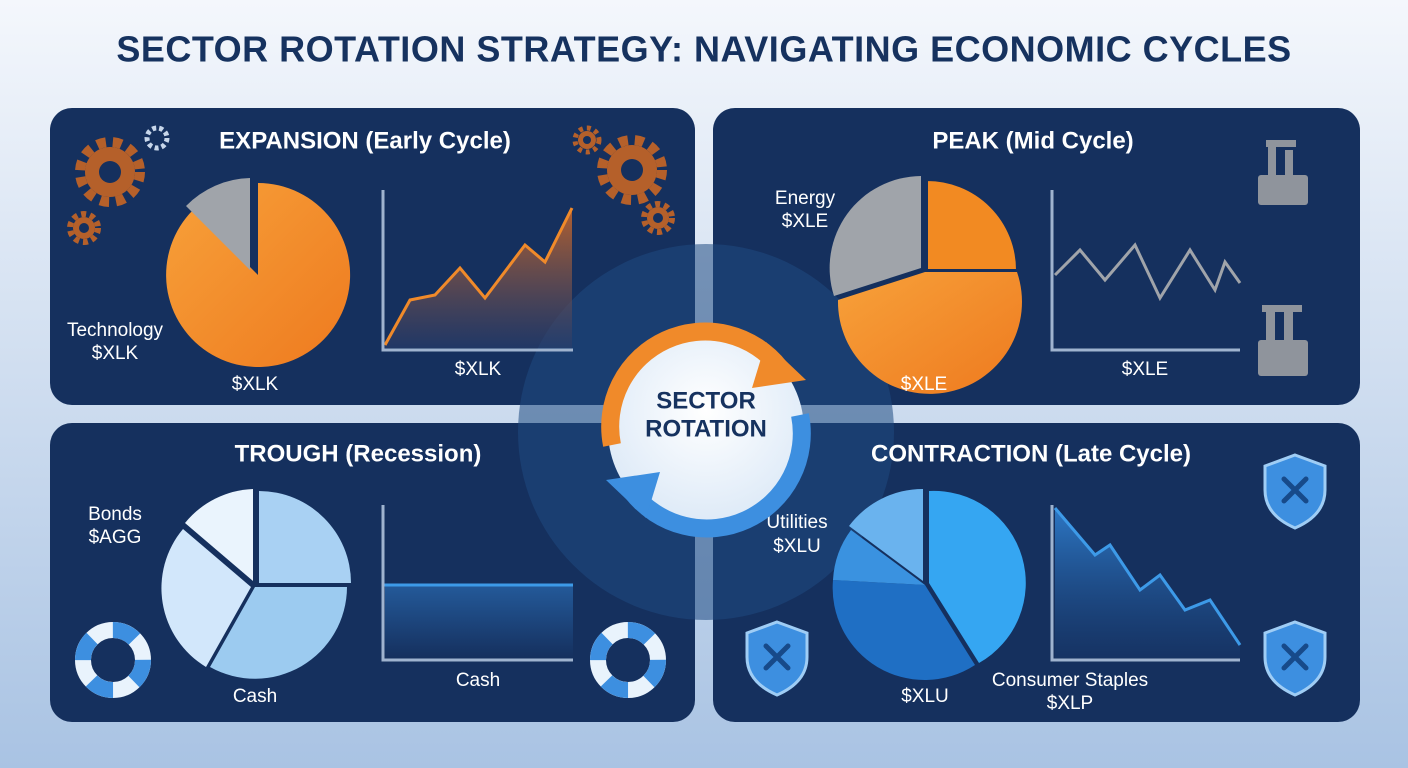  I want to click on sector-label: Utilities, so click(796, 522).